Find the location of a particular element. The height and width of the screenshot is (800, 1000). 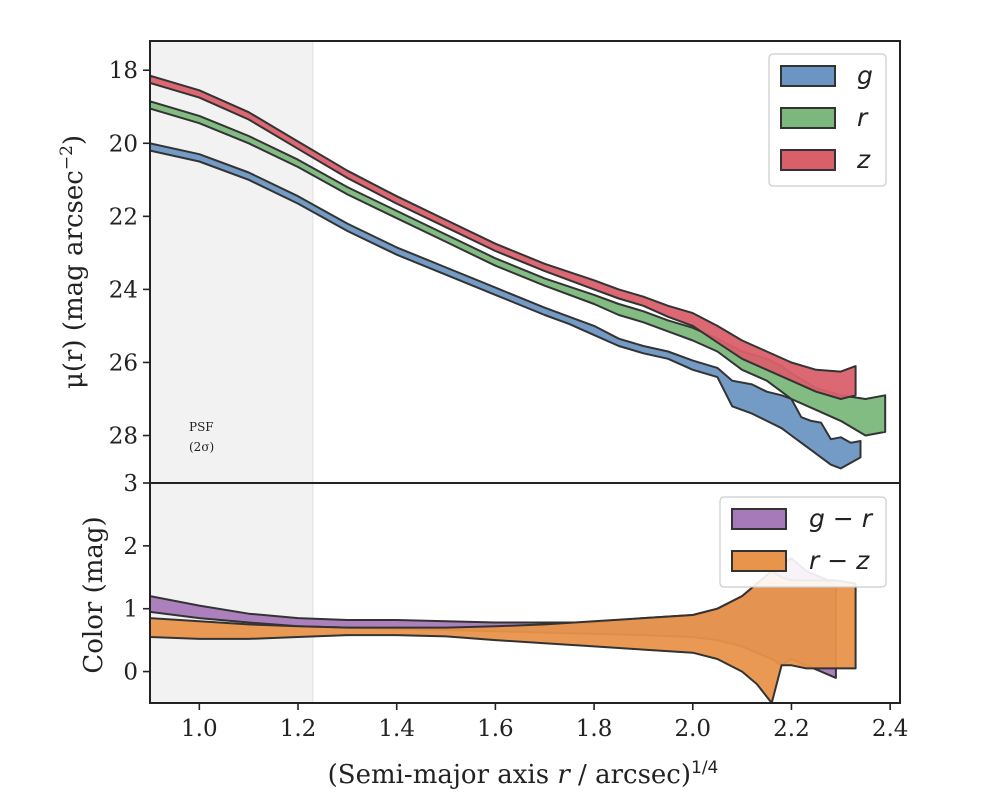

top-legend: grz is located at coordinates (827, 120).